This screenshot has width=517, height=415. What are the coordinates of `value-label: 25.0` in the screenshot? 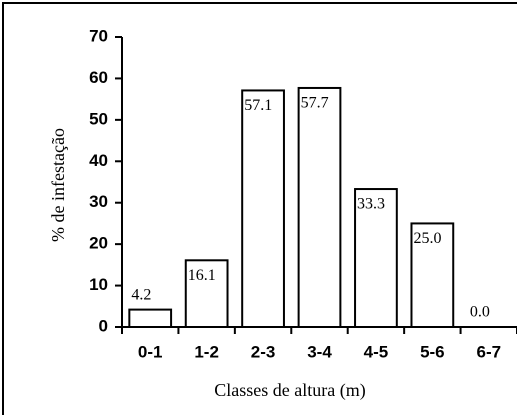 It's located at (427, 238).